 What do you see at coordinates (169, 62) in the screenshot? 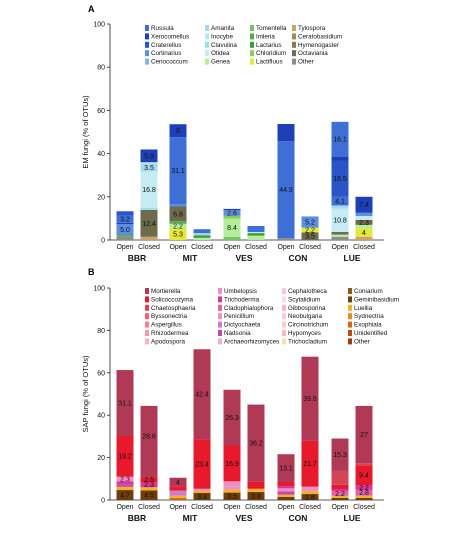
I see `panel-a-legend-label: Cenococcum` at bounding box center [169, 62].